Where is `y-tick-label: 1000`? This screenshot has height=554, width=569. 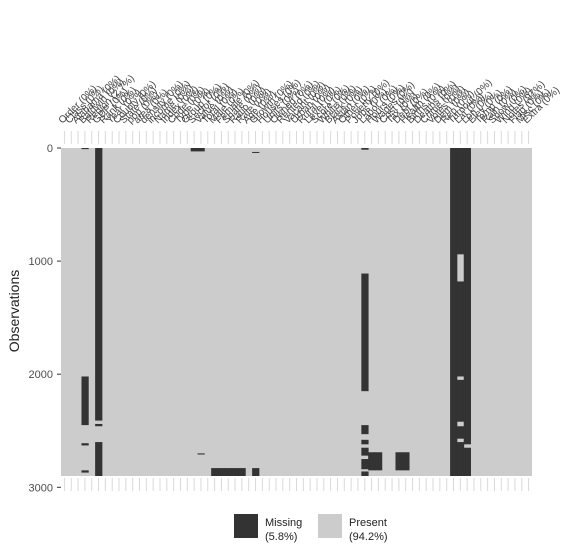 y-tick-label: 1000 is located at coordinates (41, 262).